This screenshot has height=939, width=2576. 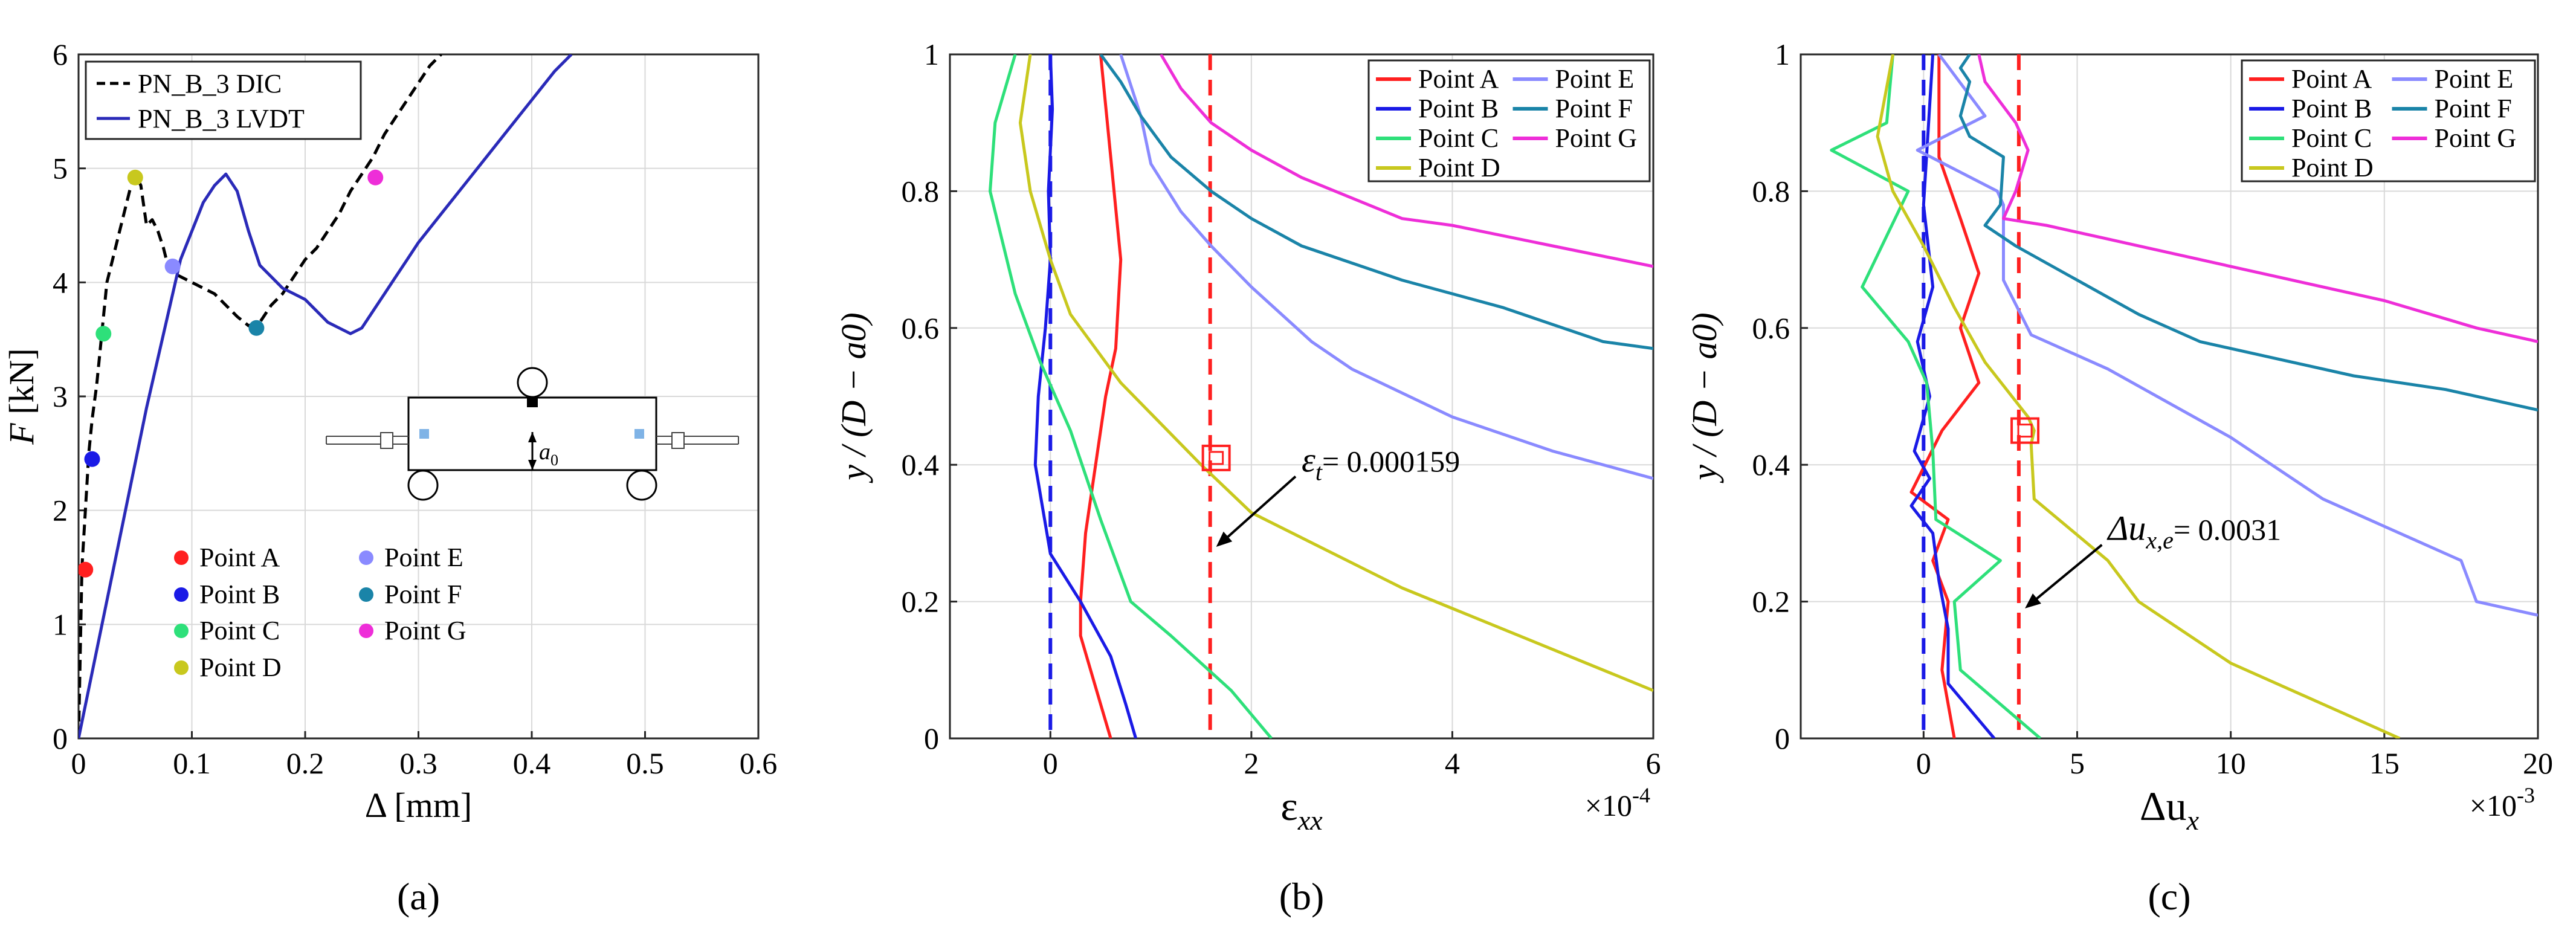 I want to click on x-tick-label: 10, so click(x=2231, y=763).